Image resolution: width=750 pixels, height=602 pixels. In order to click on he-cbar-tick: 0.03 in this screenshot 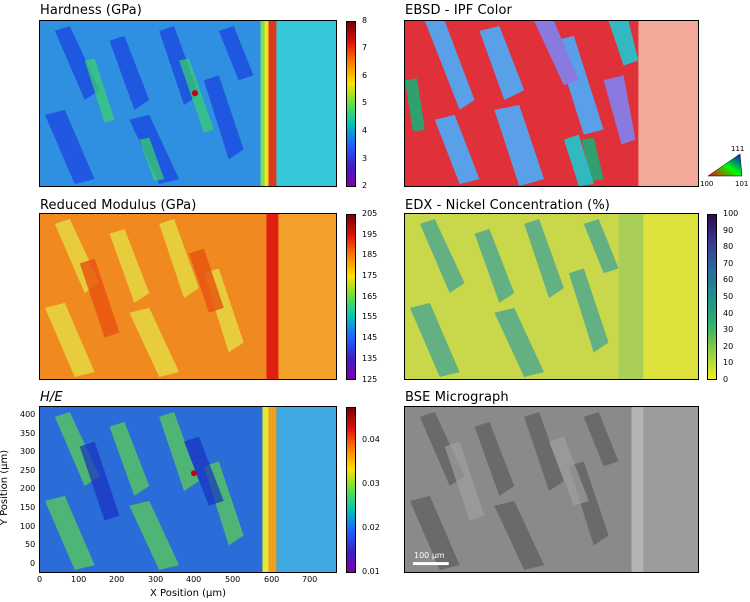, I will do `click(371, 483)`.